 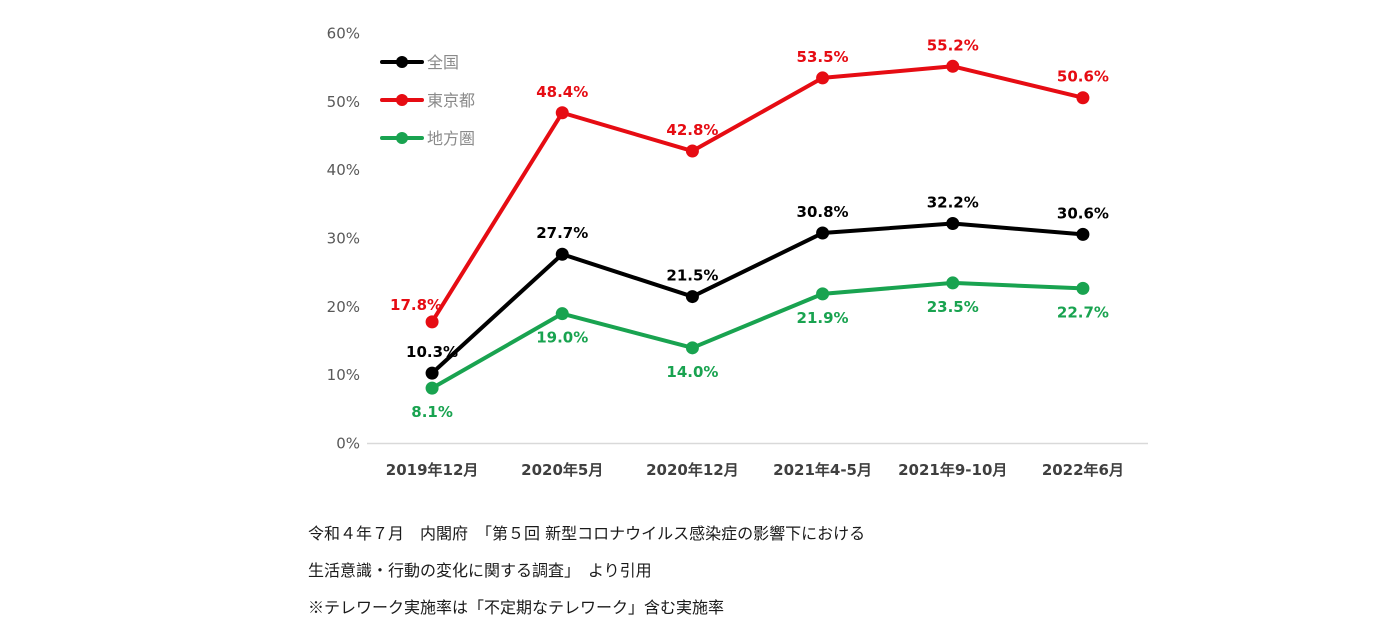 I want to click on y-axis-tick-label: 50%, so click(x=343, y=102).